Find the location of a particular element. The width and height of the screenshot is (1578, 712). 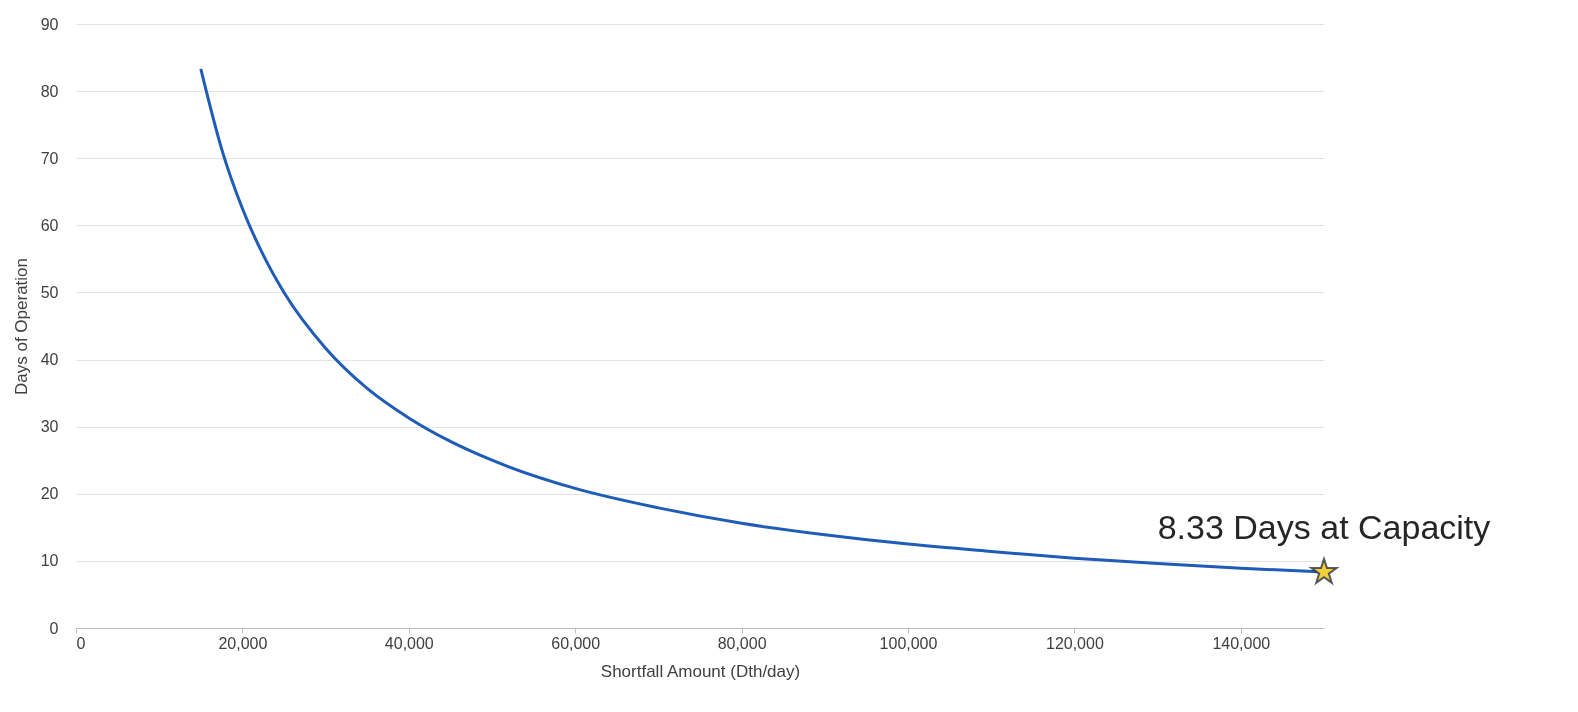

y-tick-label: 0 is located at coordinates (54, 628).